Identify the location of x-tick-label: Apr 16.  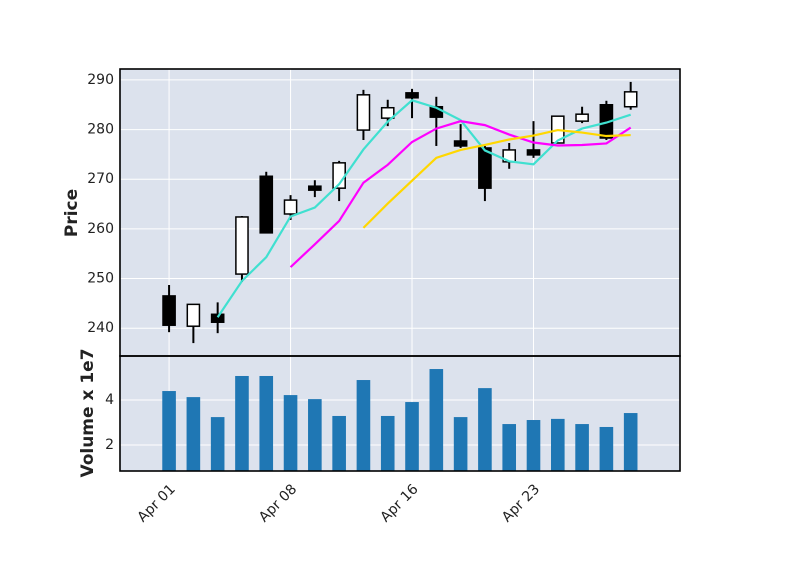
(399, 503).